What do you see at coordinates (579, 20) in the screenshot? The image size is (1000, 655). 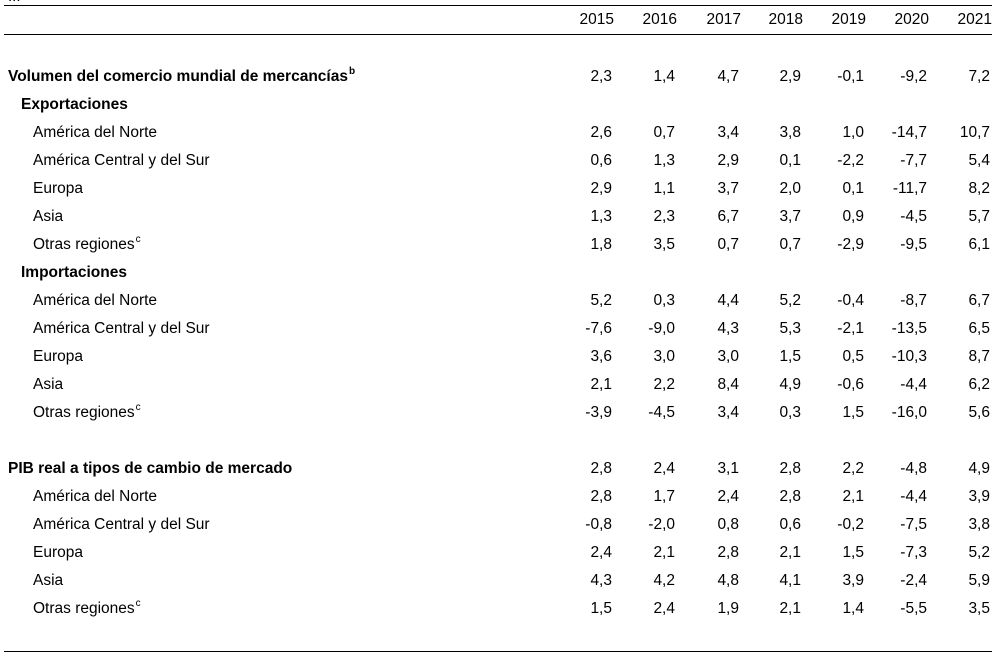 I see `year-header: 2015` at bounding box center [579, 20].